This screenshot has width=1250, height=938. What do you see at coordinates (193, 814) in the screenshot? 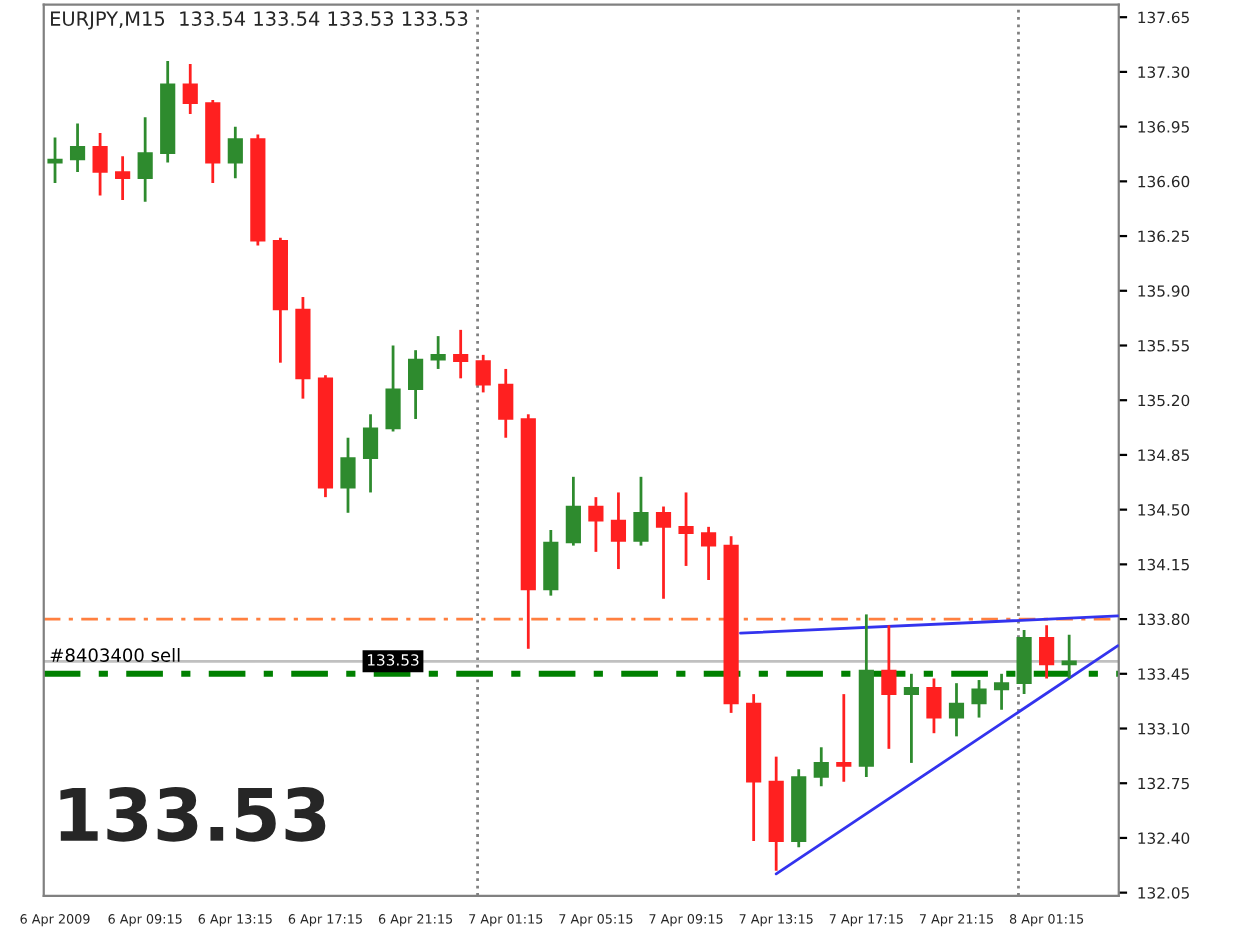
I see `annotation: 133.53` at bounding box center [193, 814].